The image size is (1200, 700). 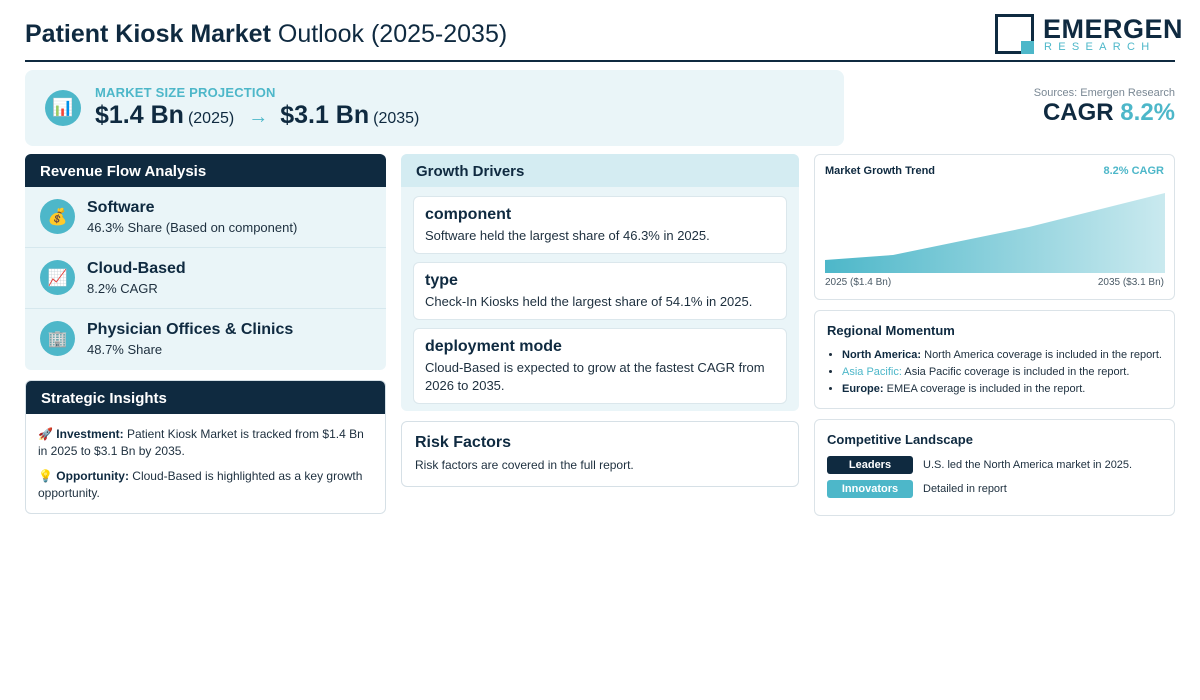 I want to click on revenue-item-sub: 8.2% CAGR, so click(x=122, y=288).